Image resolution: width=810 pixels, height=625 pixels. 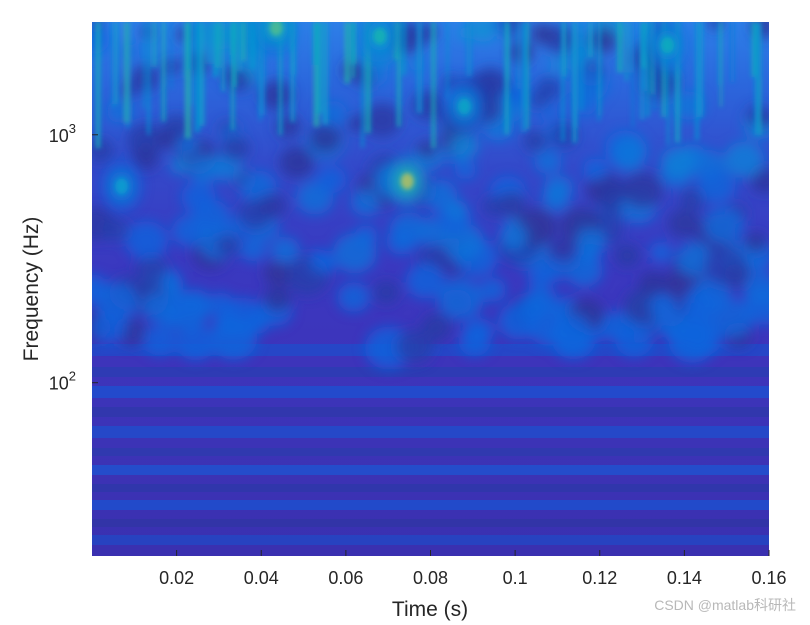 What do you see at coordinates (430, 578) in the screenshot?
I see `x-tick-label: 0.08` at bounding box center [430, 578].